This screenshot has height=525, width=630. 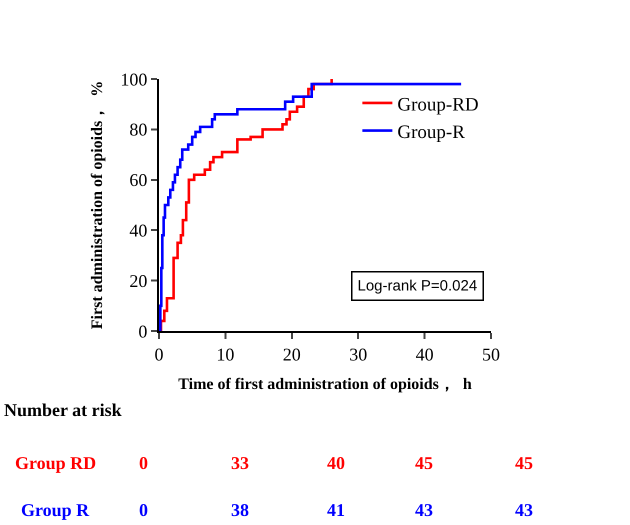 What do you see at coordinates (138, 130) in the screenshot?
I see `y-tick-label: 80` at bounding box center [138, 130].